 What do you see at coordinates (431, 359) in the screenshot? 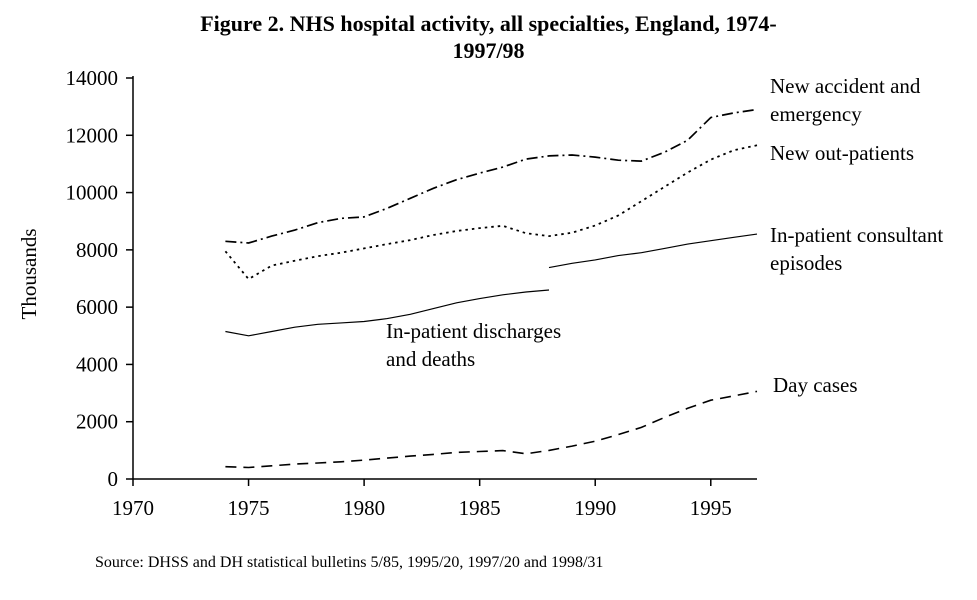
I see `label-line: and deaths` at bounding box center [431, 359].